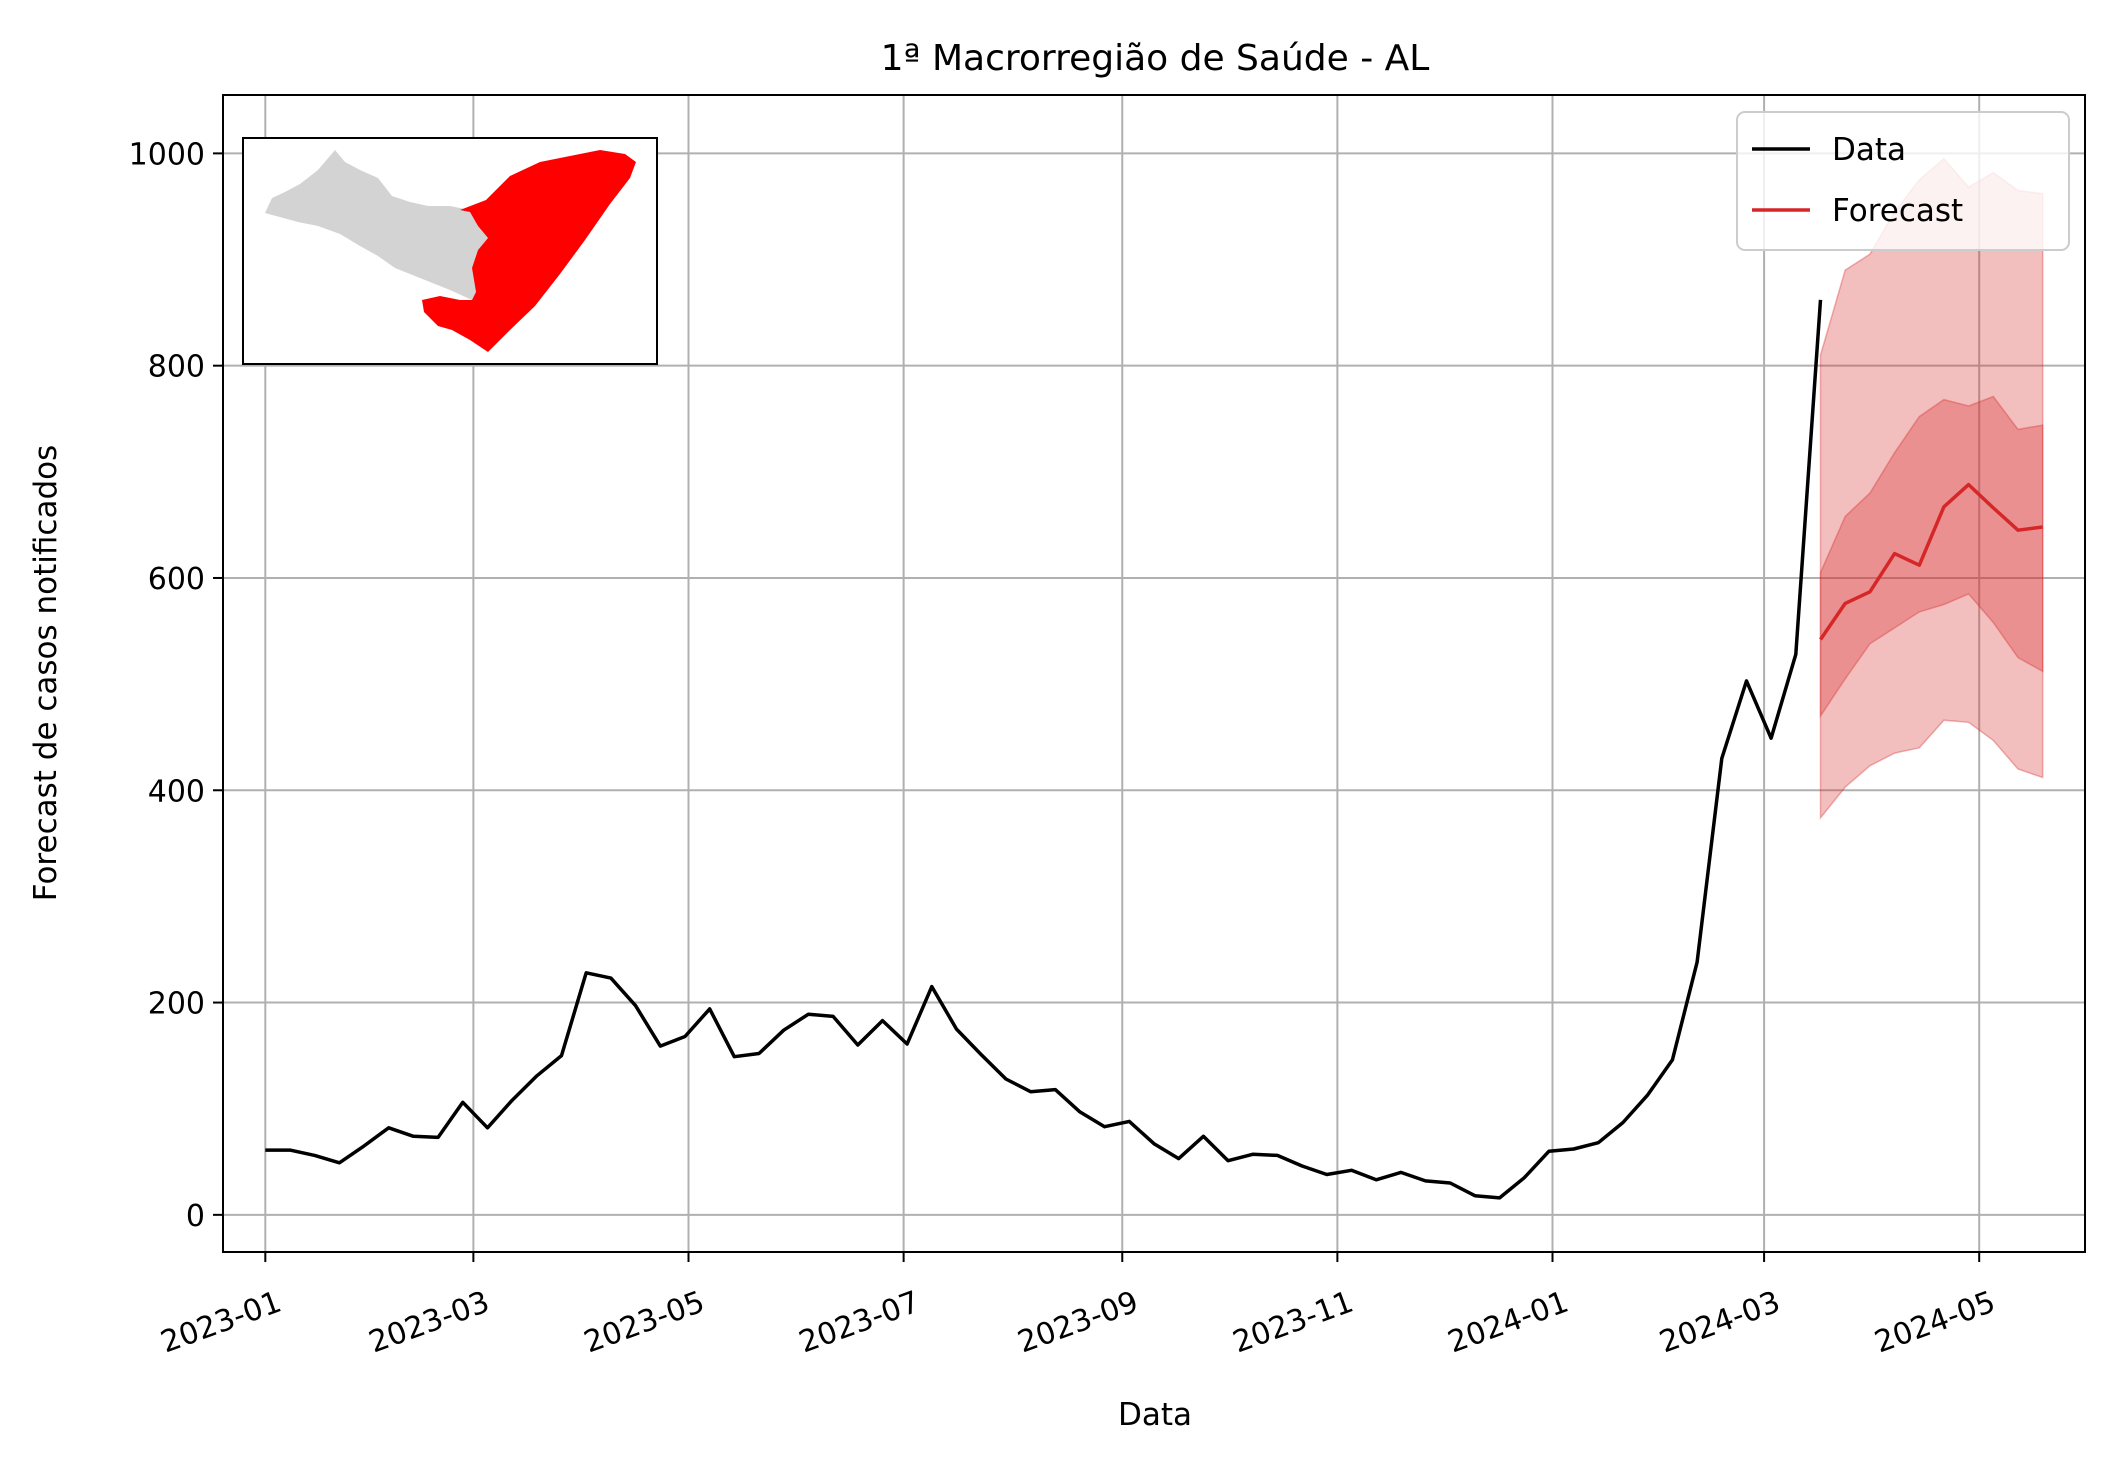  I want to click on y-axis: 0 200 400 600 800 1000, so click(176, 685).